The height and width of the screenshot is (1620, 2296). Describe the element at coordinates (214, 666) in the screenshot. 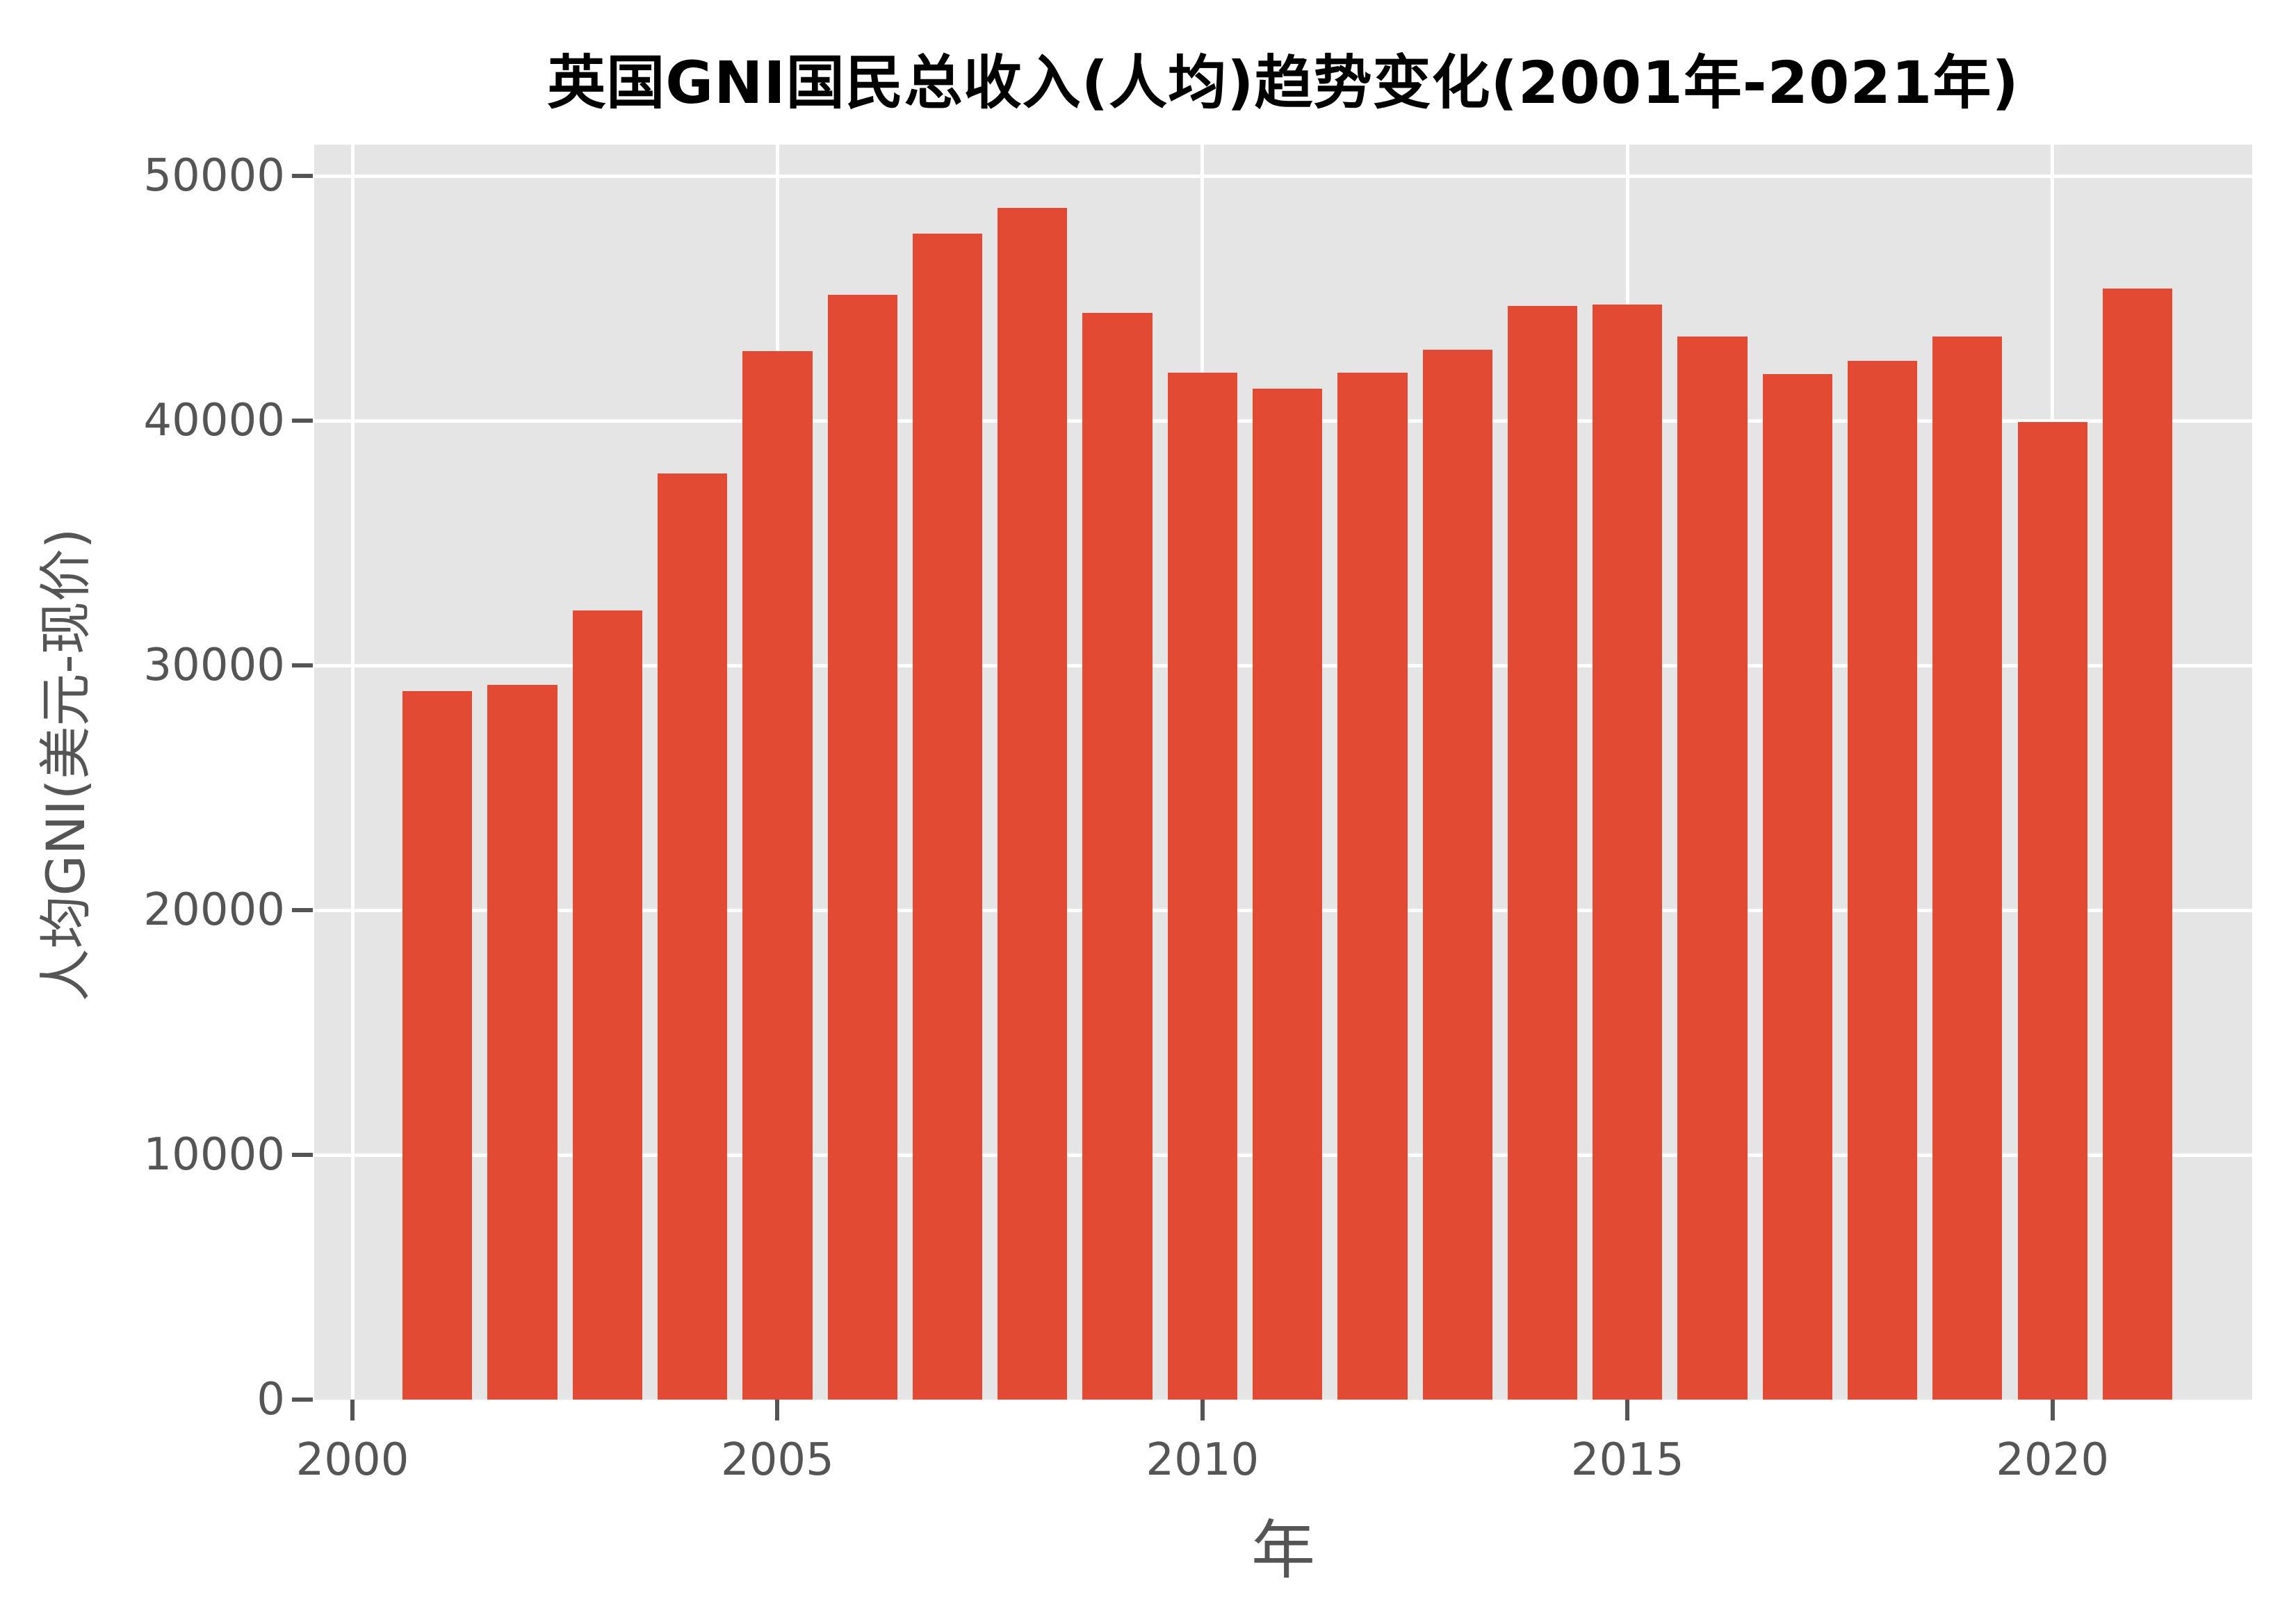

I see `y-tick-label-30000: 30000` at that location.